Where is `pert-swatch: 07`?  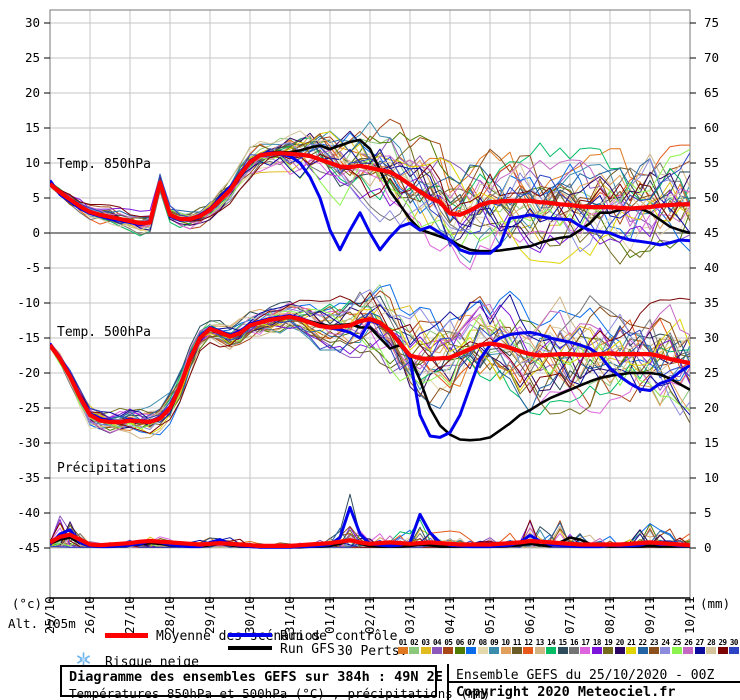
pert-swatch: 07 is located at coordinates (471, 646).